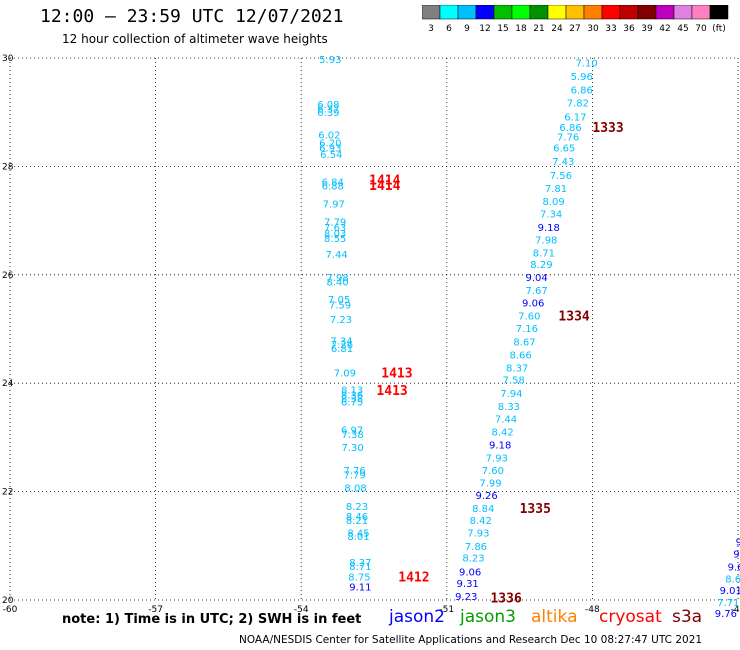 This screenshot has height=650, width=740. I want to click on legend-label: 12, so click(484, 29).